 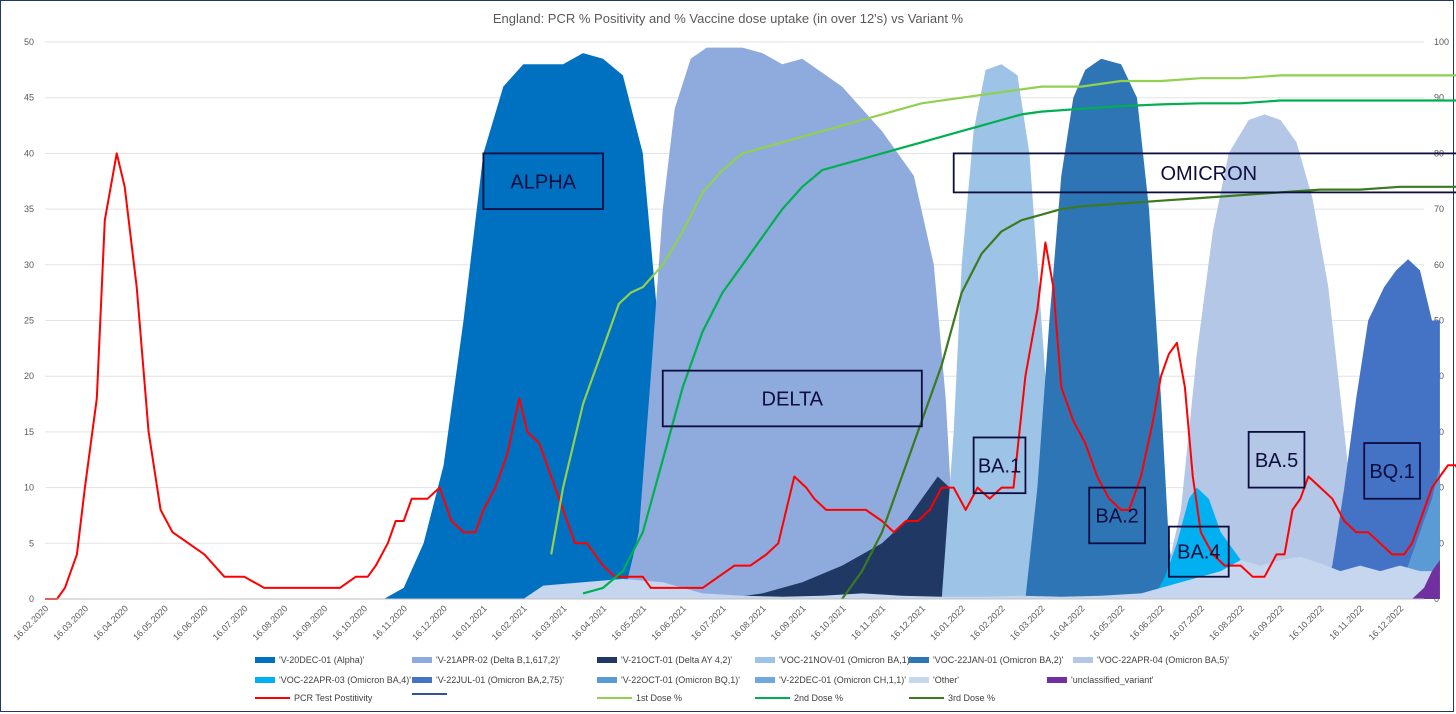 What do you see at coordinates (190, 622) in the screenshot?
I see `x-tick-label: 16.06.2020` at bounding box center [190, 622].